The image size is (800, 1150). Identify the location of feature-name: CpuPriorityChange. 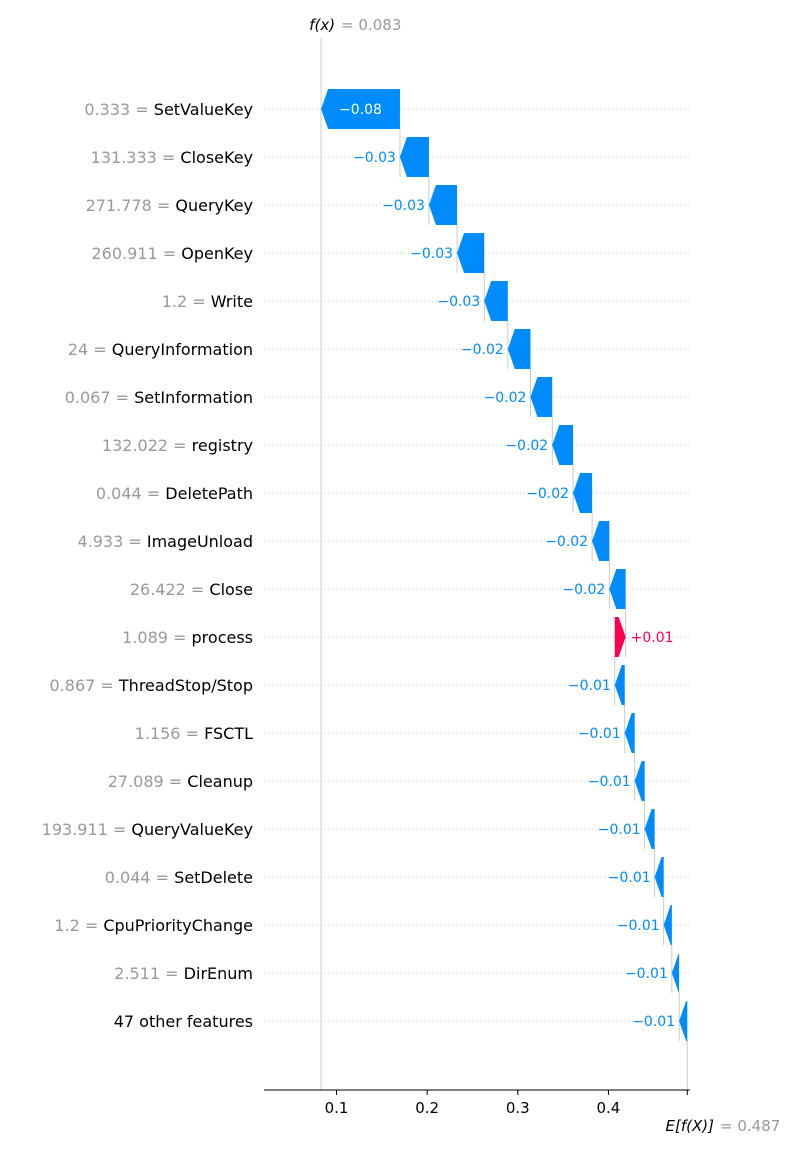
(178, 925).